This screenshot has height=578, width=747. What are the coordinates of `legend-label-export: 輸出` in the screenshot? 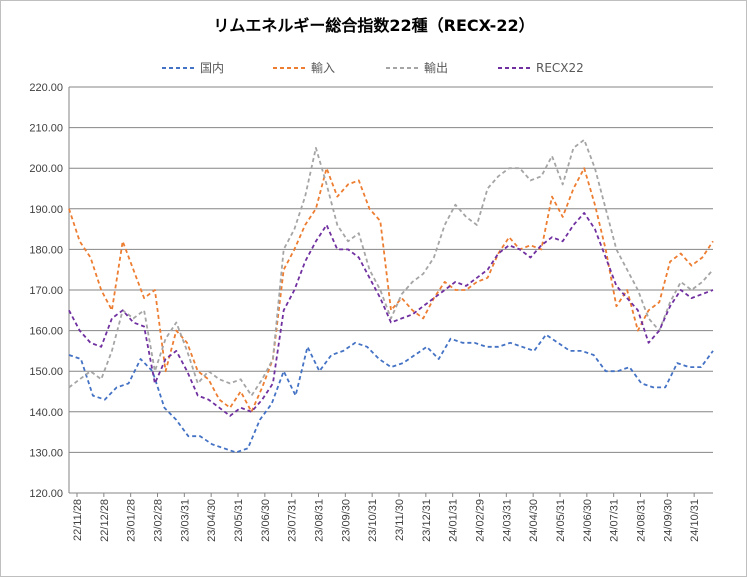 It's located at (436, 67).